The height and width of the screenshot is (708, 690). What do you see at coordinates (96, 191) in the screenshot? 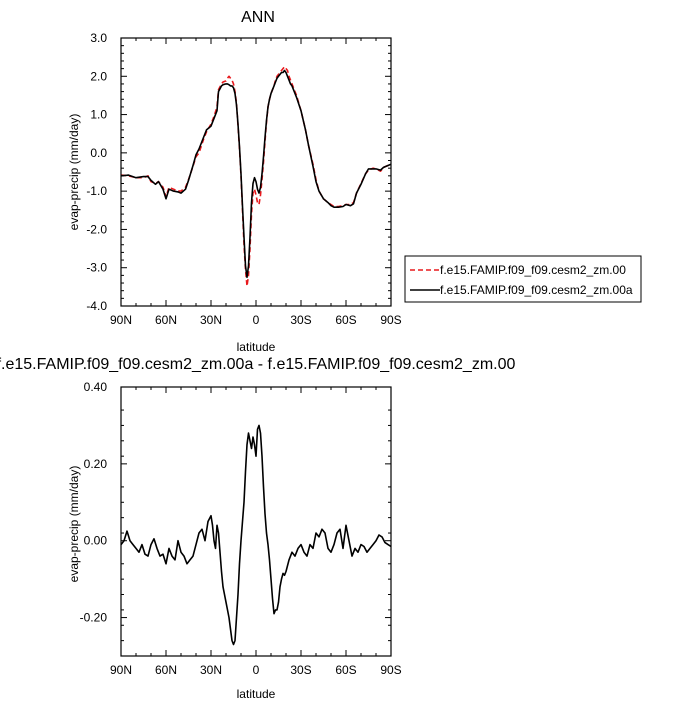
I see `top-y-tick-label: -1.0` at bounding box center [96, 191].